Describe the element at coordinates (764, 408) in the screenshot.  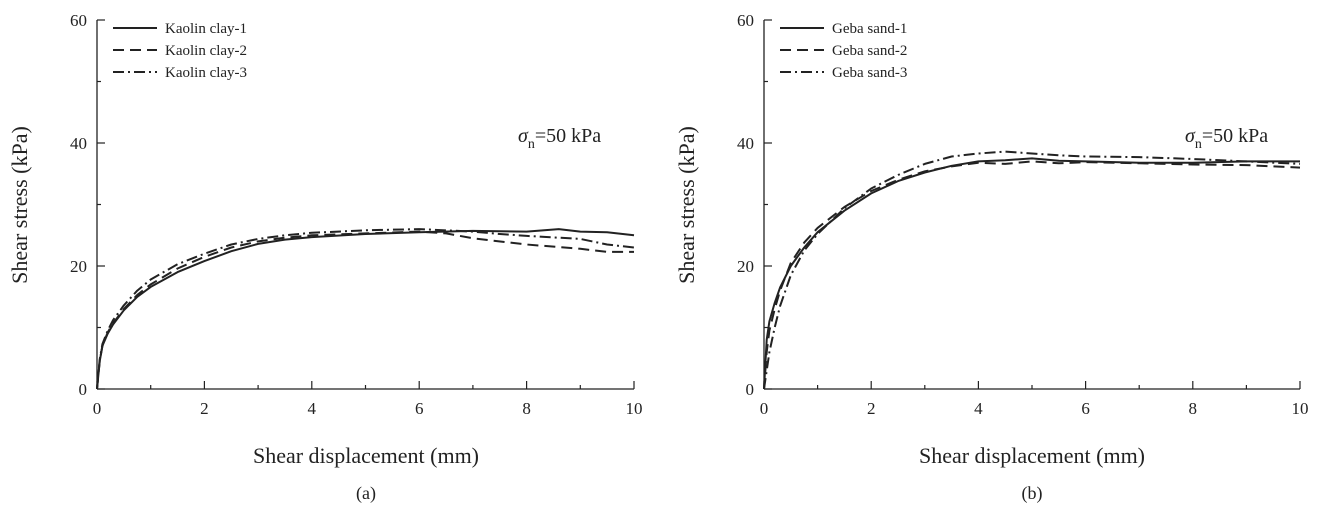
I see `panel-b-x-tick-label: 0` at that location.